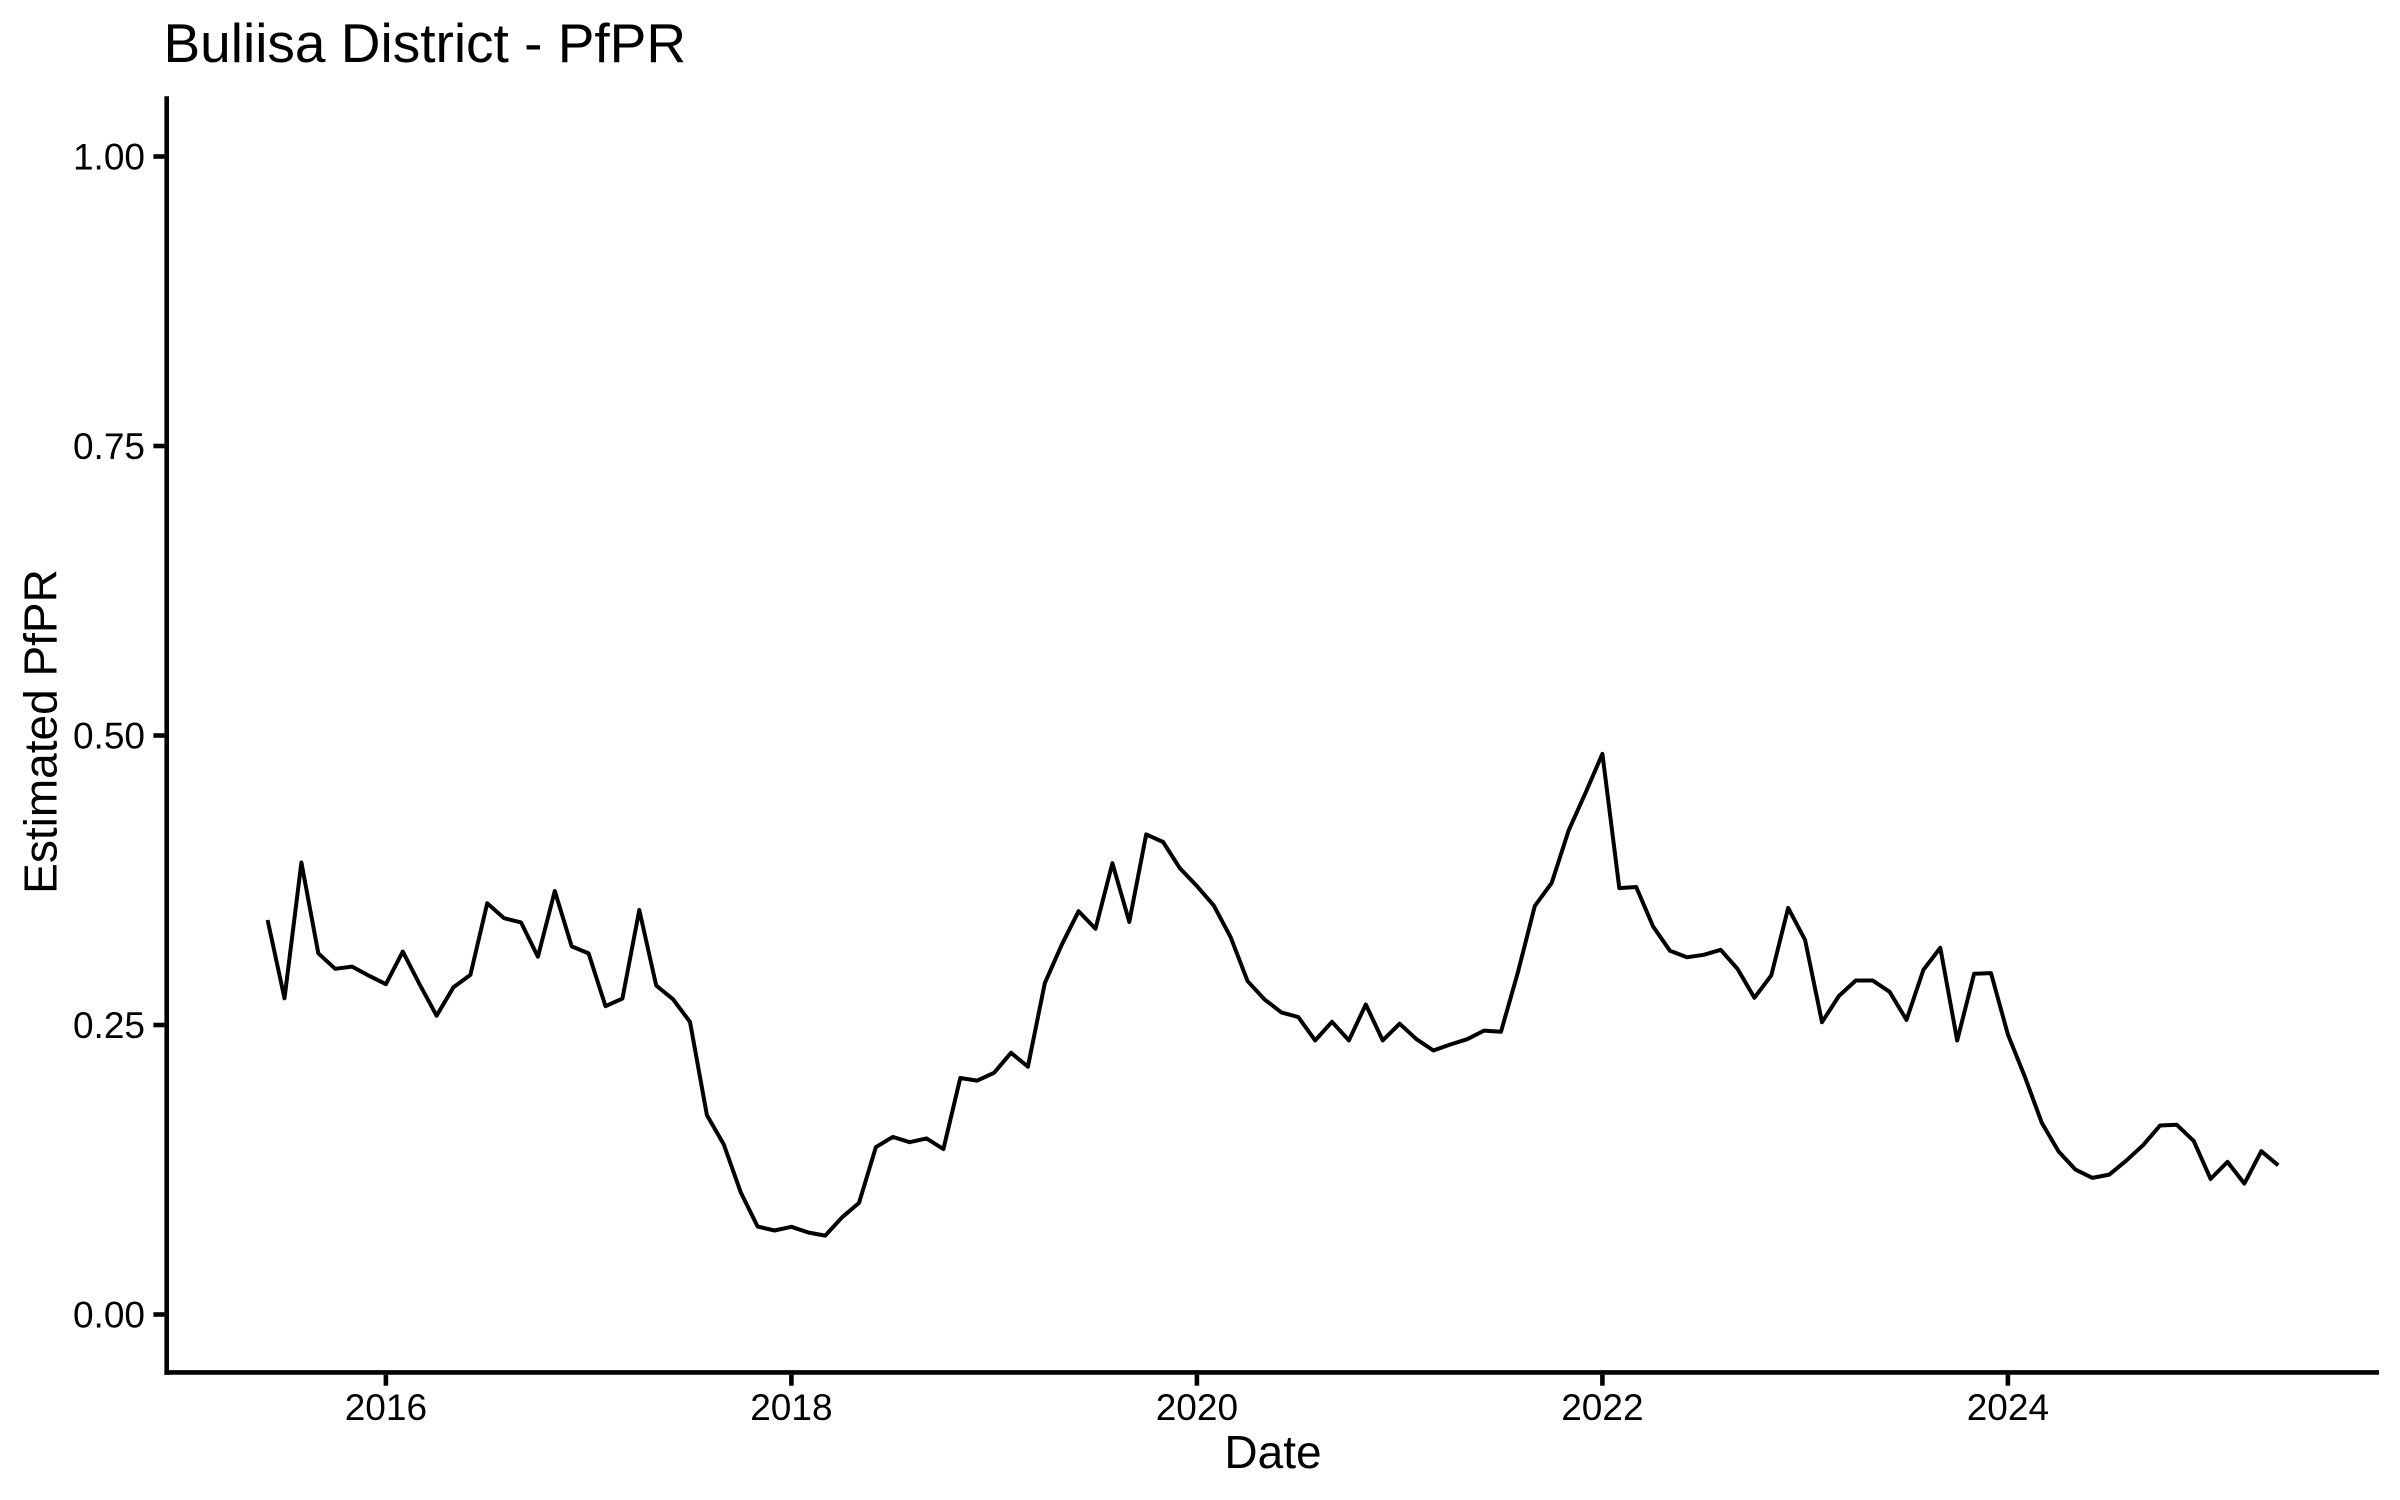  Describe the element at coordinates (1602, 1407) in the screenshot. I see `svg-text: 2022` at that location.